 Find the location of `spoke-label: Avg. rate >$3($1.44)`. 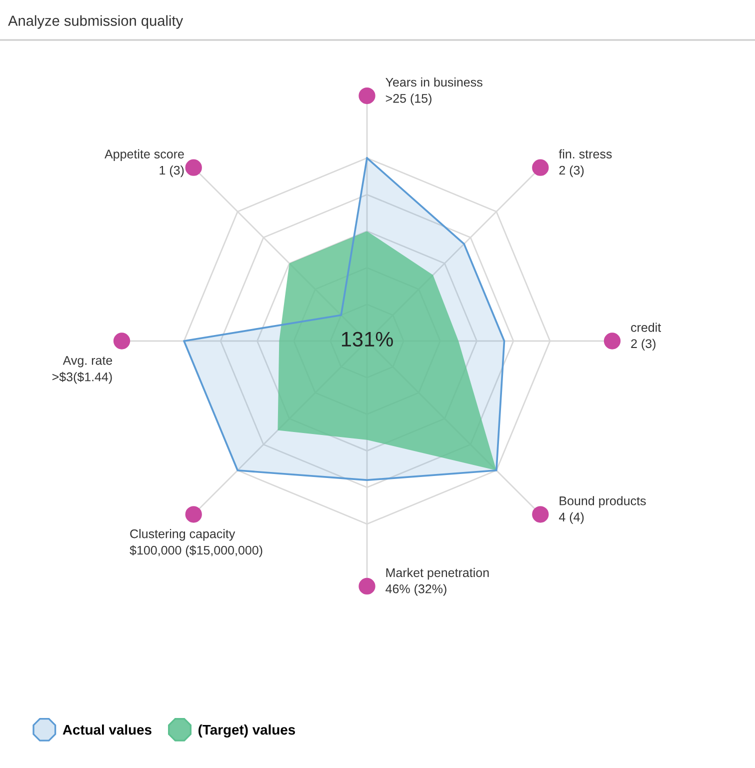

spoke-label: Avg. rate >$3($1.44) is located at coordinates (82, 370).